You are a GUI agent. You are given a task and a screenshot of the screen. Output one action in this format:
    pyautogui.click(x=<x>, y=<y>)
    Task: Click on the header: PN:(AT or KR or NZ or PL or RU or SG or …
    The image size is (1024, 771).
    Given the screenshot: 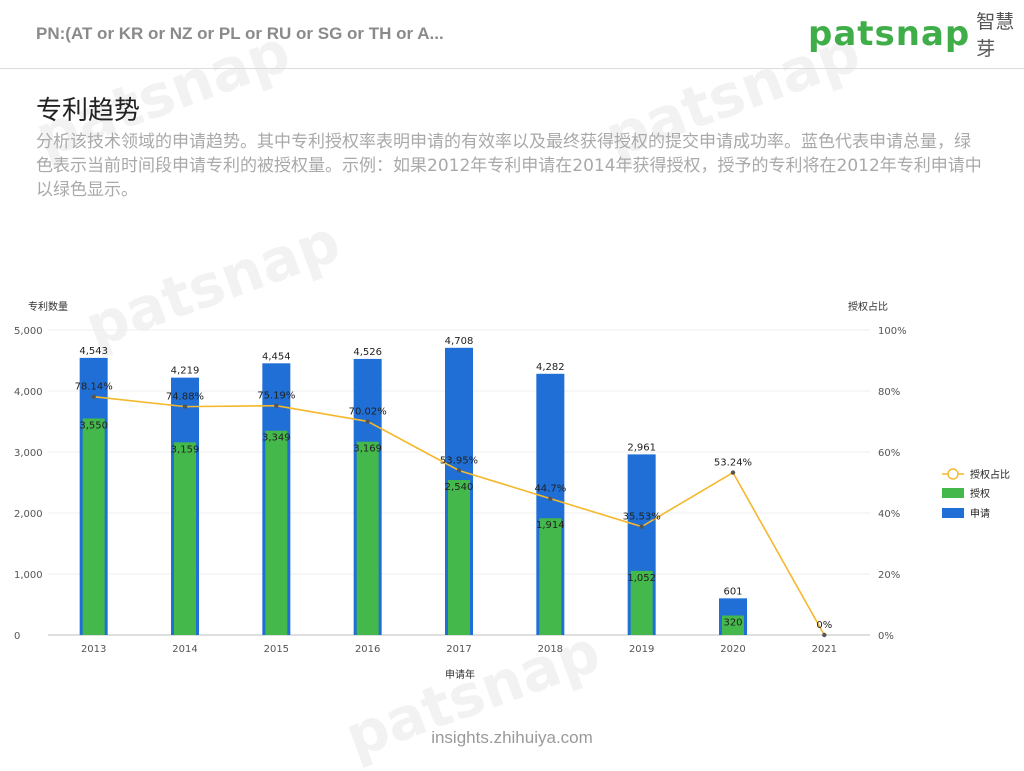 What is the action you would take?
    pyautogui.click(x=512, y=34)
    